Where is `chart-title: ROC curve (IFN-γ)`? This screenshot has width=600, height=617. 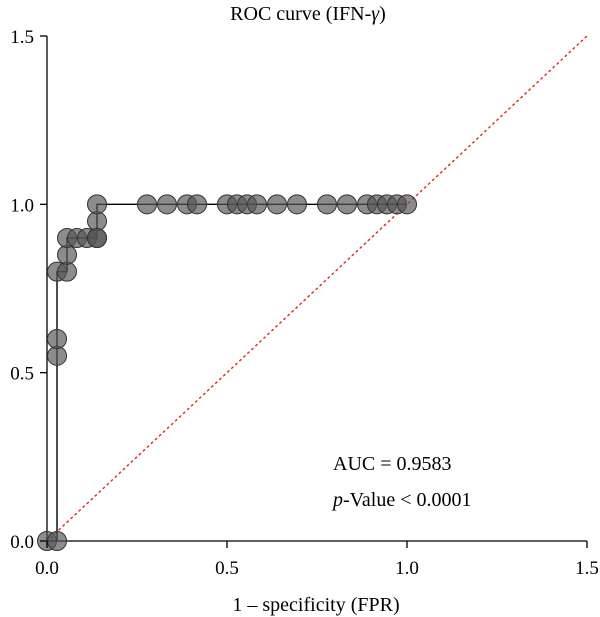 chart-title: ROC curve (IFN-γ) is located at coordinates (308, 14).